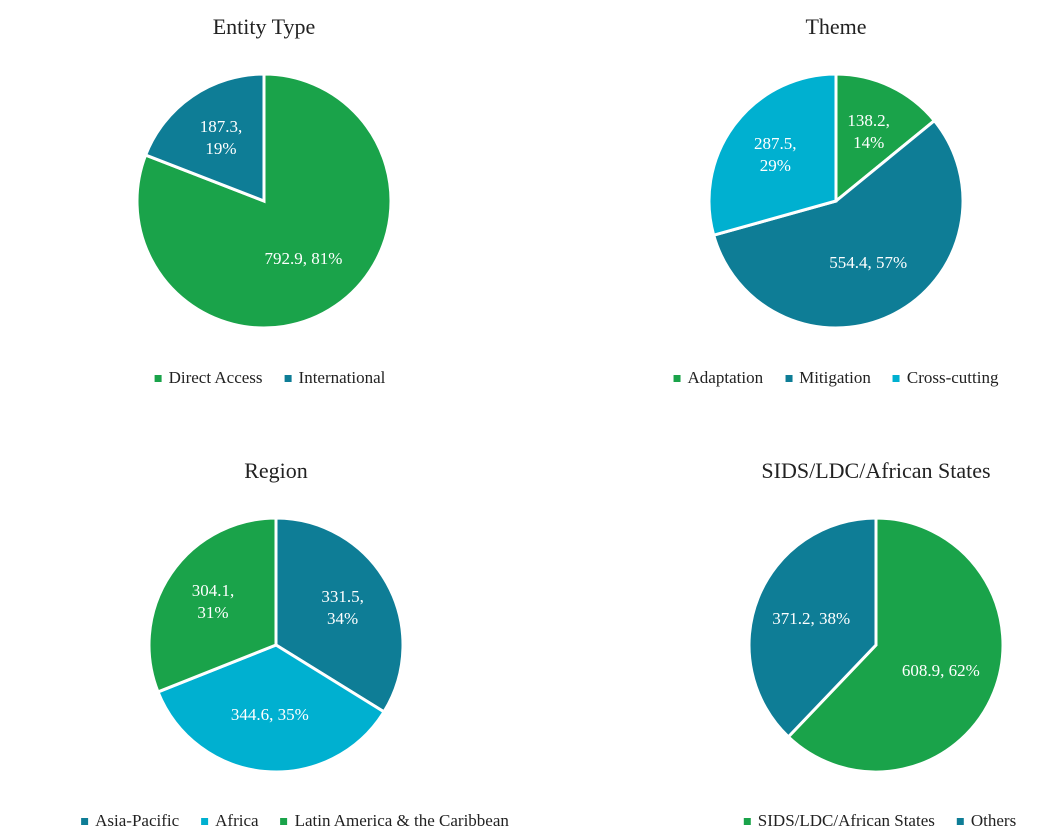 This screenshot has height=832, width=1056. What do you see at coordinates (876, 470) in the screenshot?
I see `chart-title: SIDS/LDC/African States` at bounding box center [876, 470].